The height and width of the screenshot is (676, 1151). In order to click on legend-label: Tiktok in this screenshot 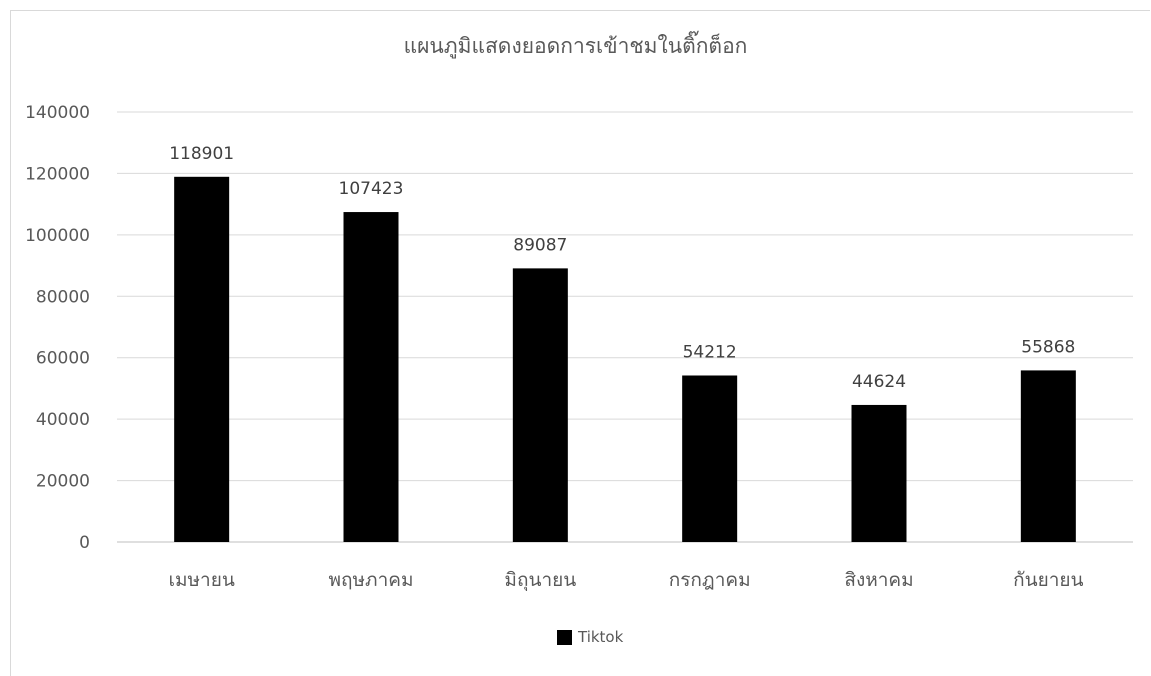, I will do `click(601, 637)`.